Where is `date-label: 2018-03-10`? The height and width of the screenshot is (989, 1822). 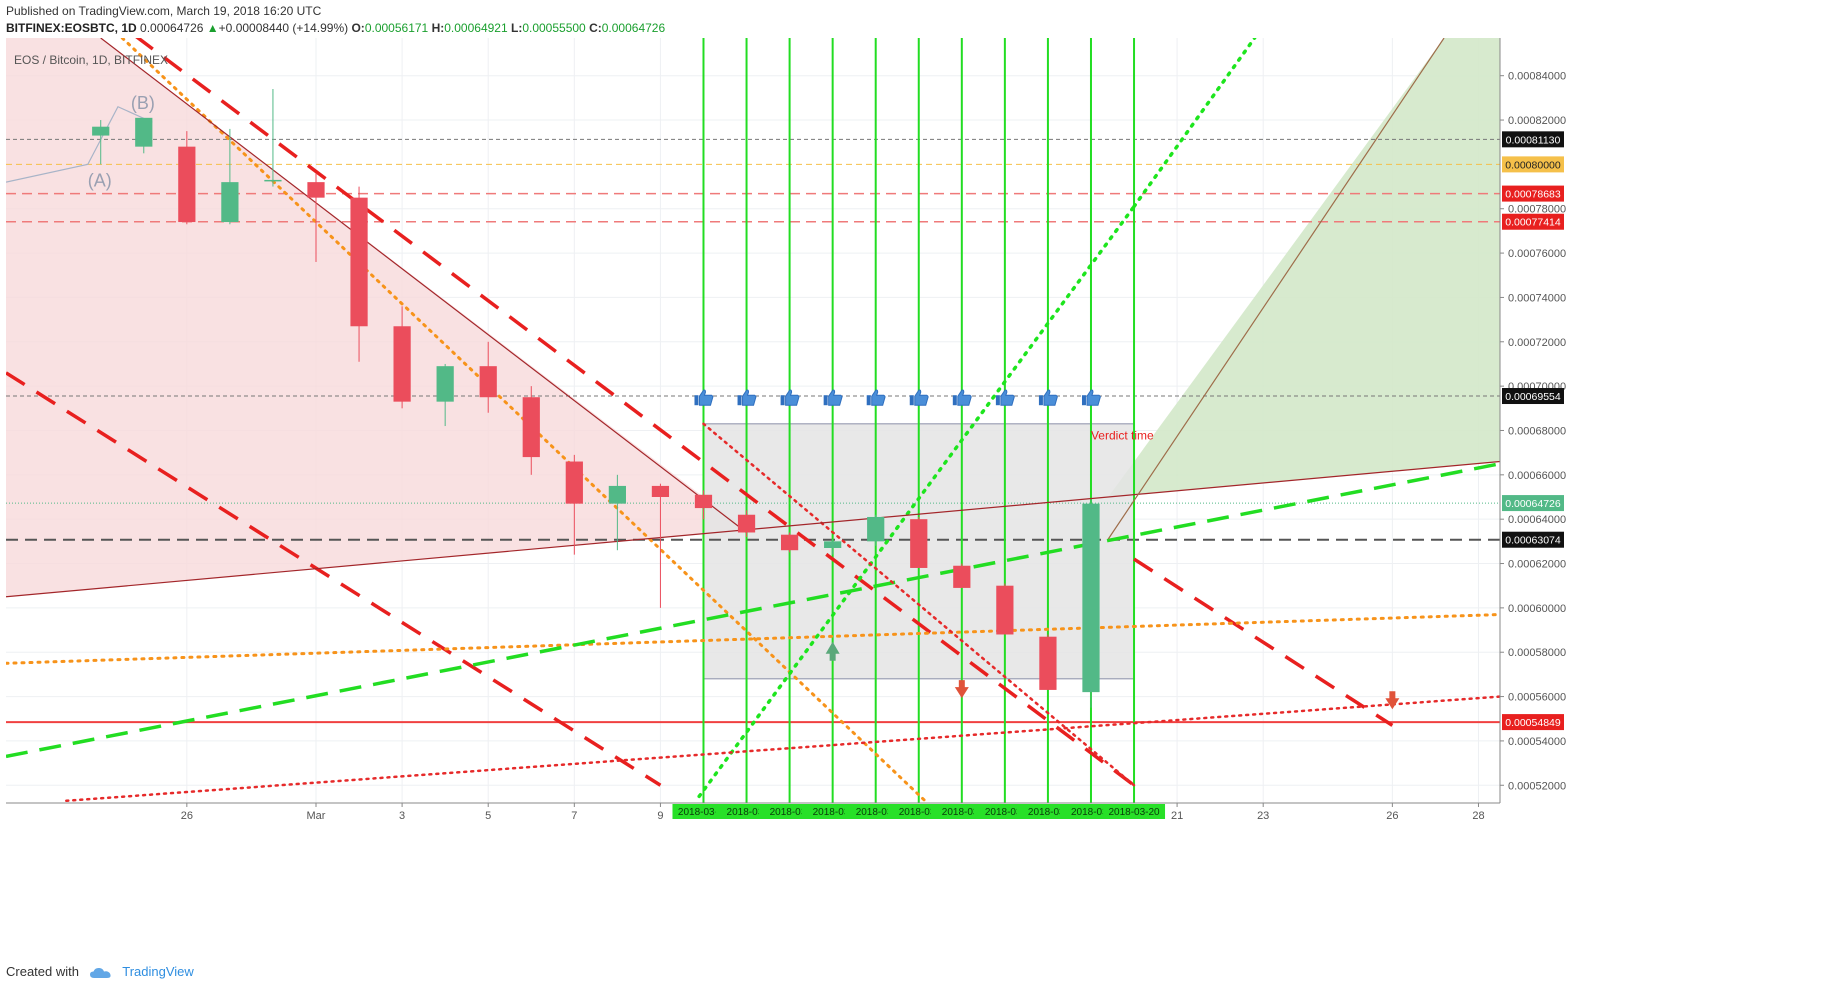 date-label: 2018-03-10 is located at coordinates (704, 812).